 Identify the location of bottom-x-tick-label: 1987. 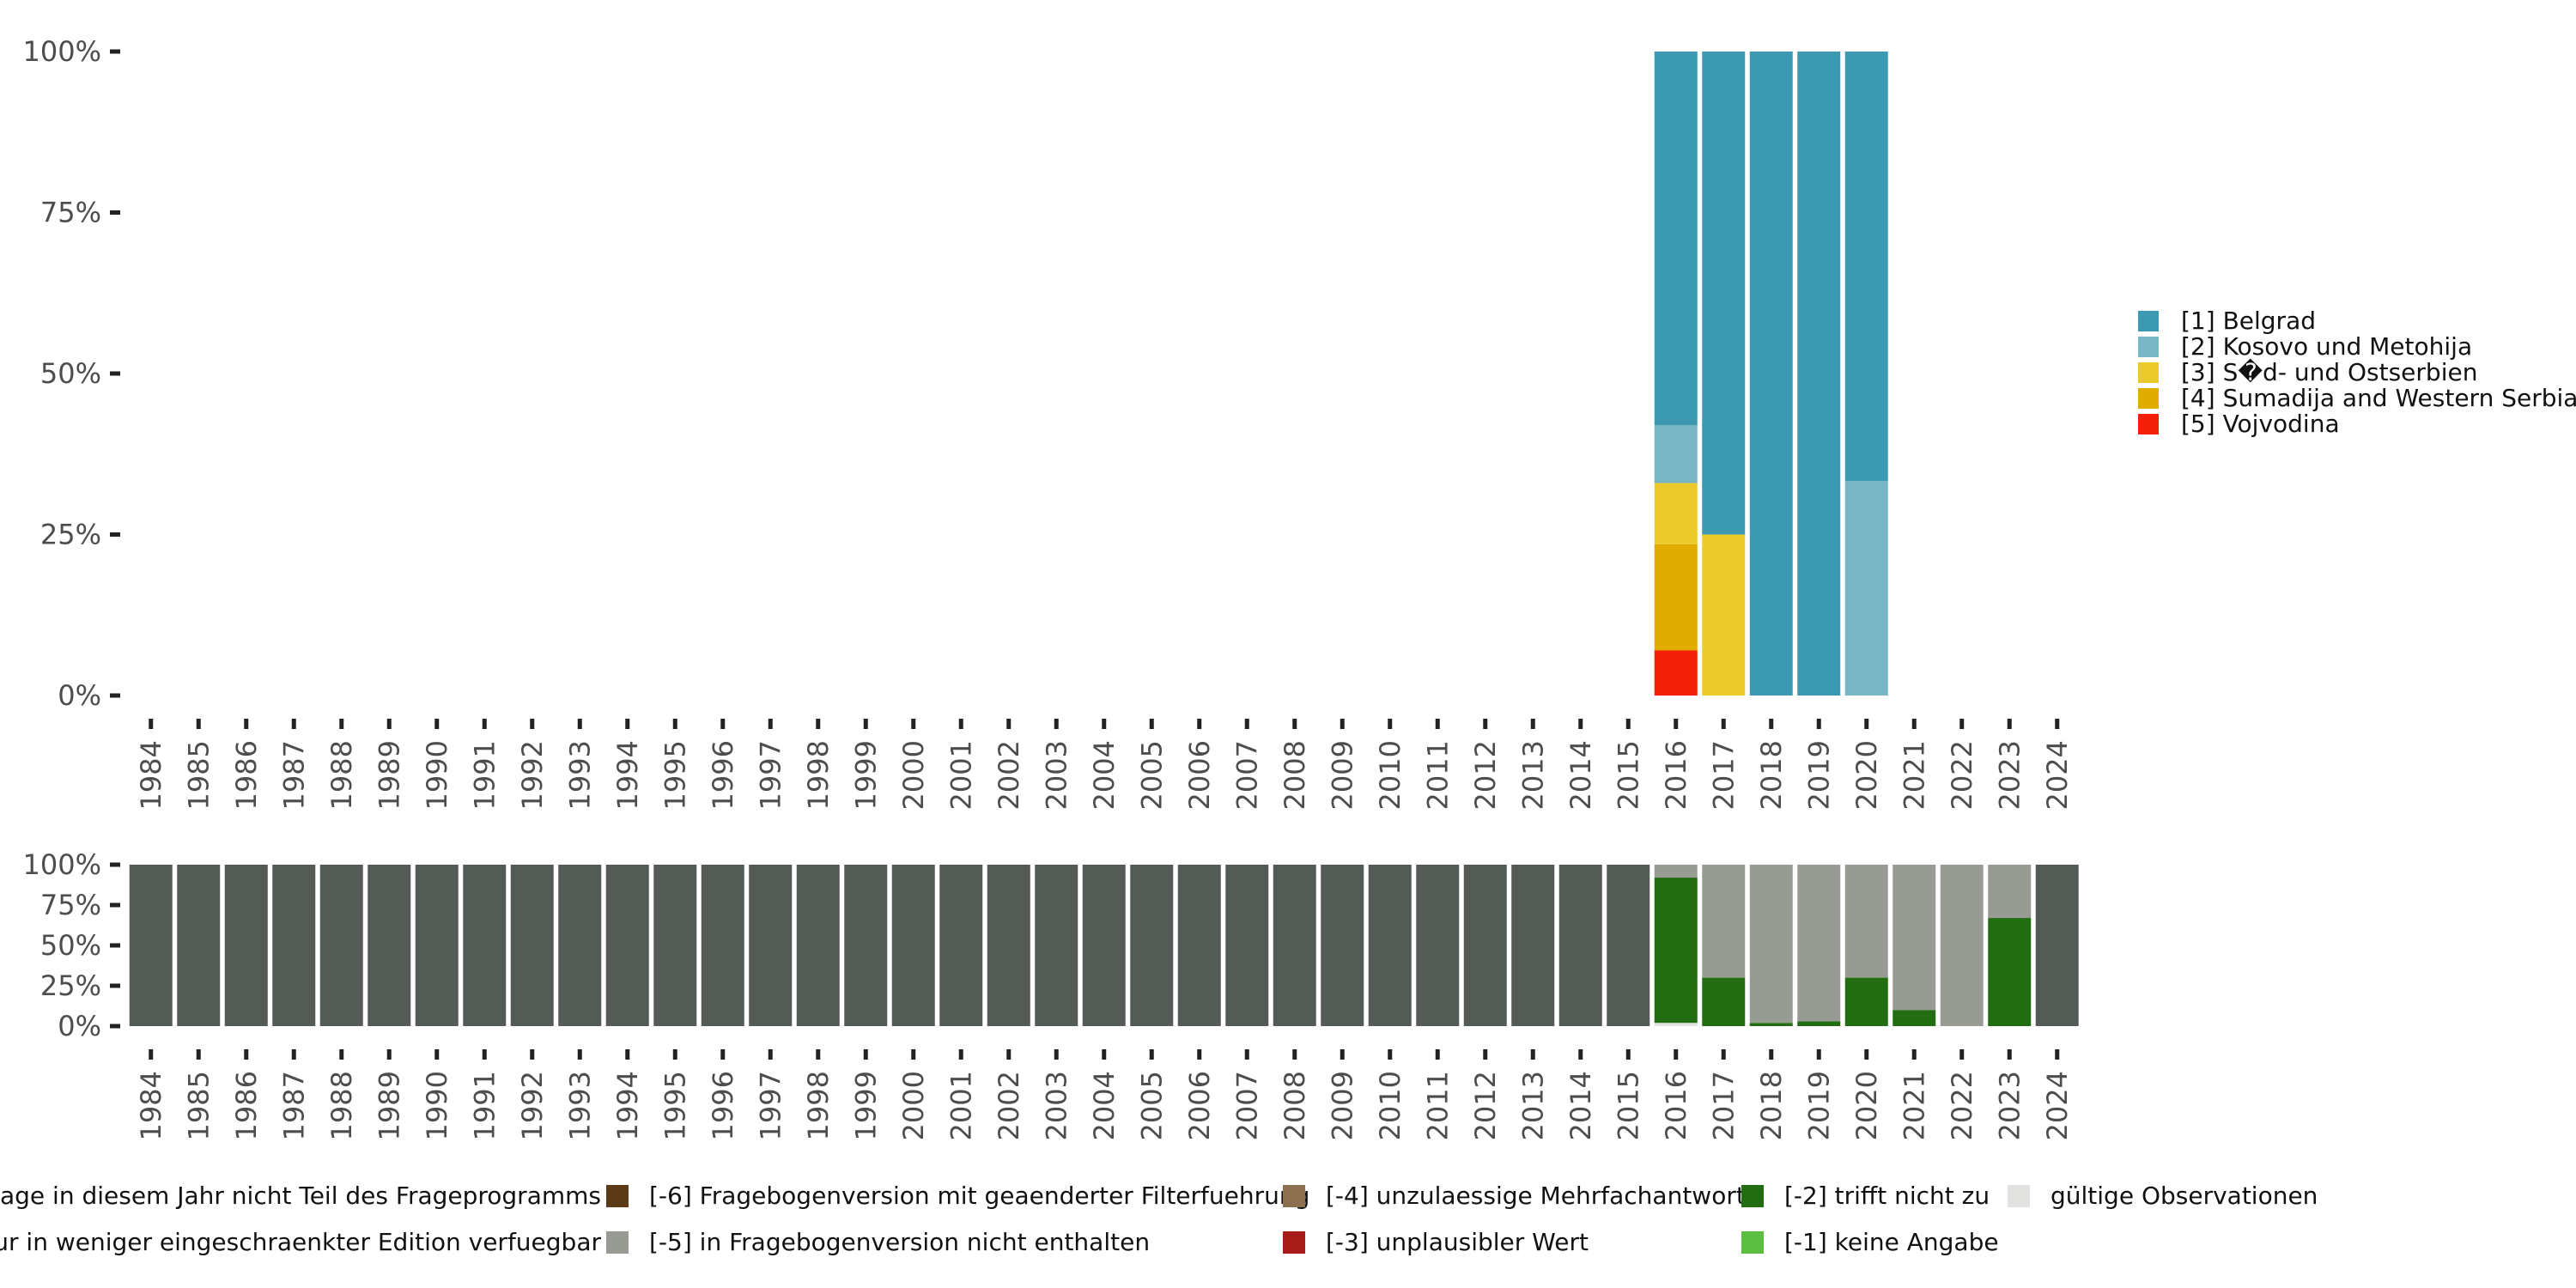
(293, 1105).